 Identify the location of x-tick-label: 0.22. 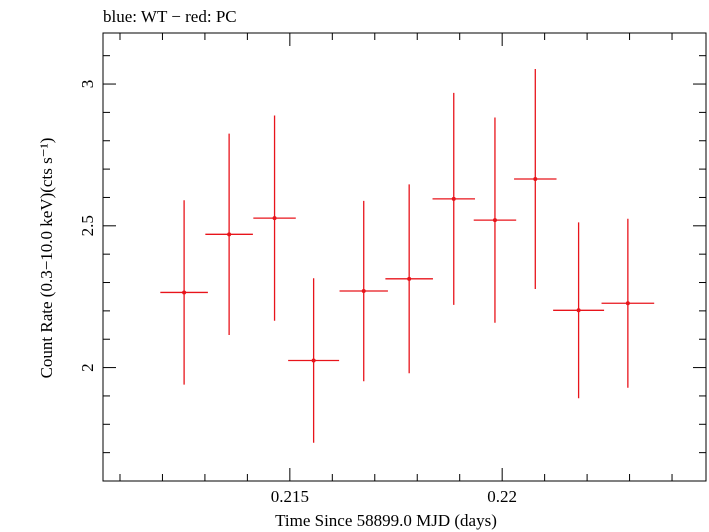
(502, 496).